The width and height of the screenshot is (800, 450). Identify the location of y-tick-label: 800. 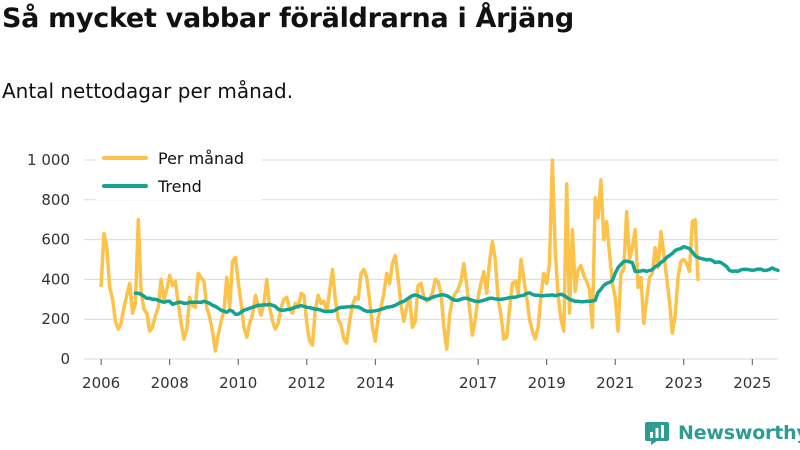
(55, 200).